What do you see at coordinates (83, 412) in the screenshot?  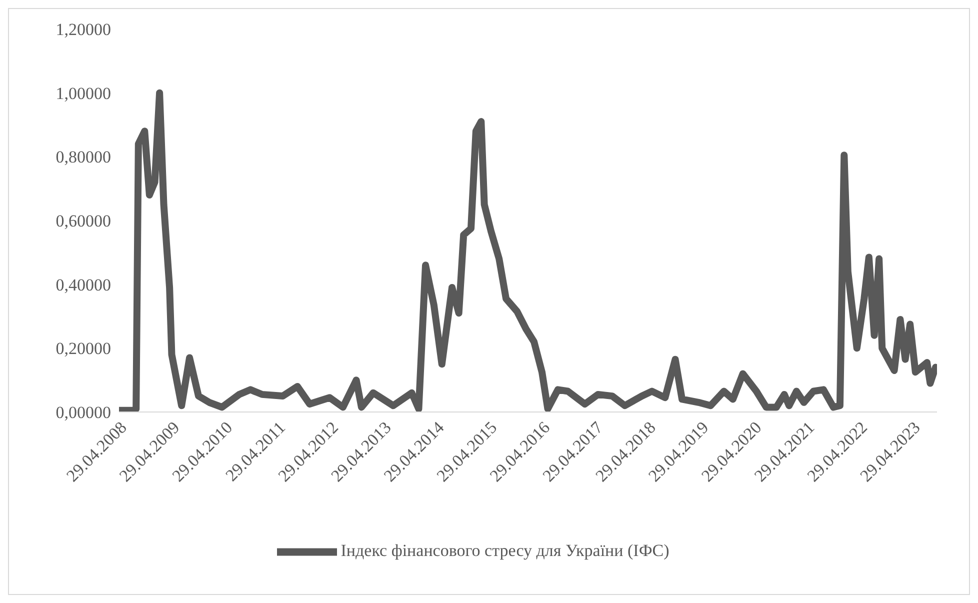 I see `y-tick-label: 0,00000` at bounding box center [83, 412].